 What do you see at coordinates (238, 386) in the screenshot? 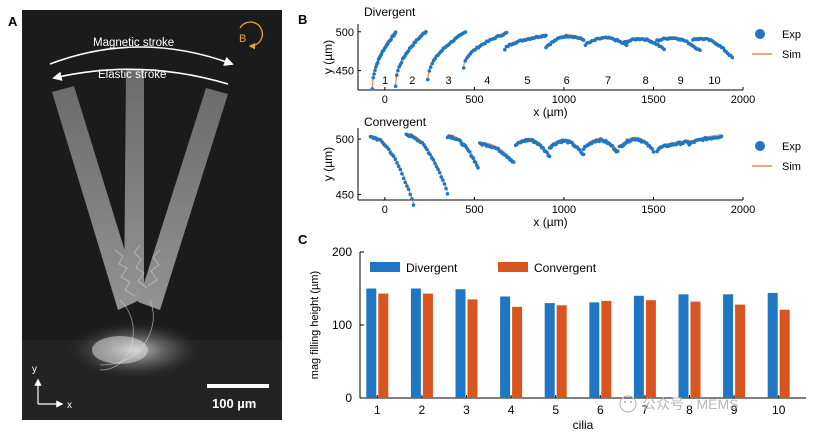
I see `scale-bar` at bounding box center [238, 386].